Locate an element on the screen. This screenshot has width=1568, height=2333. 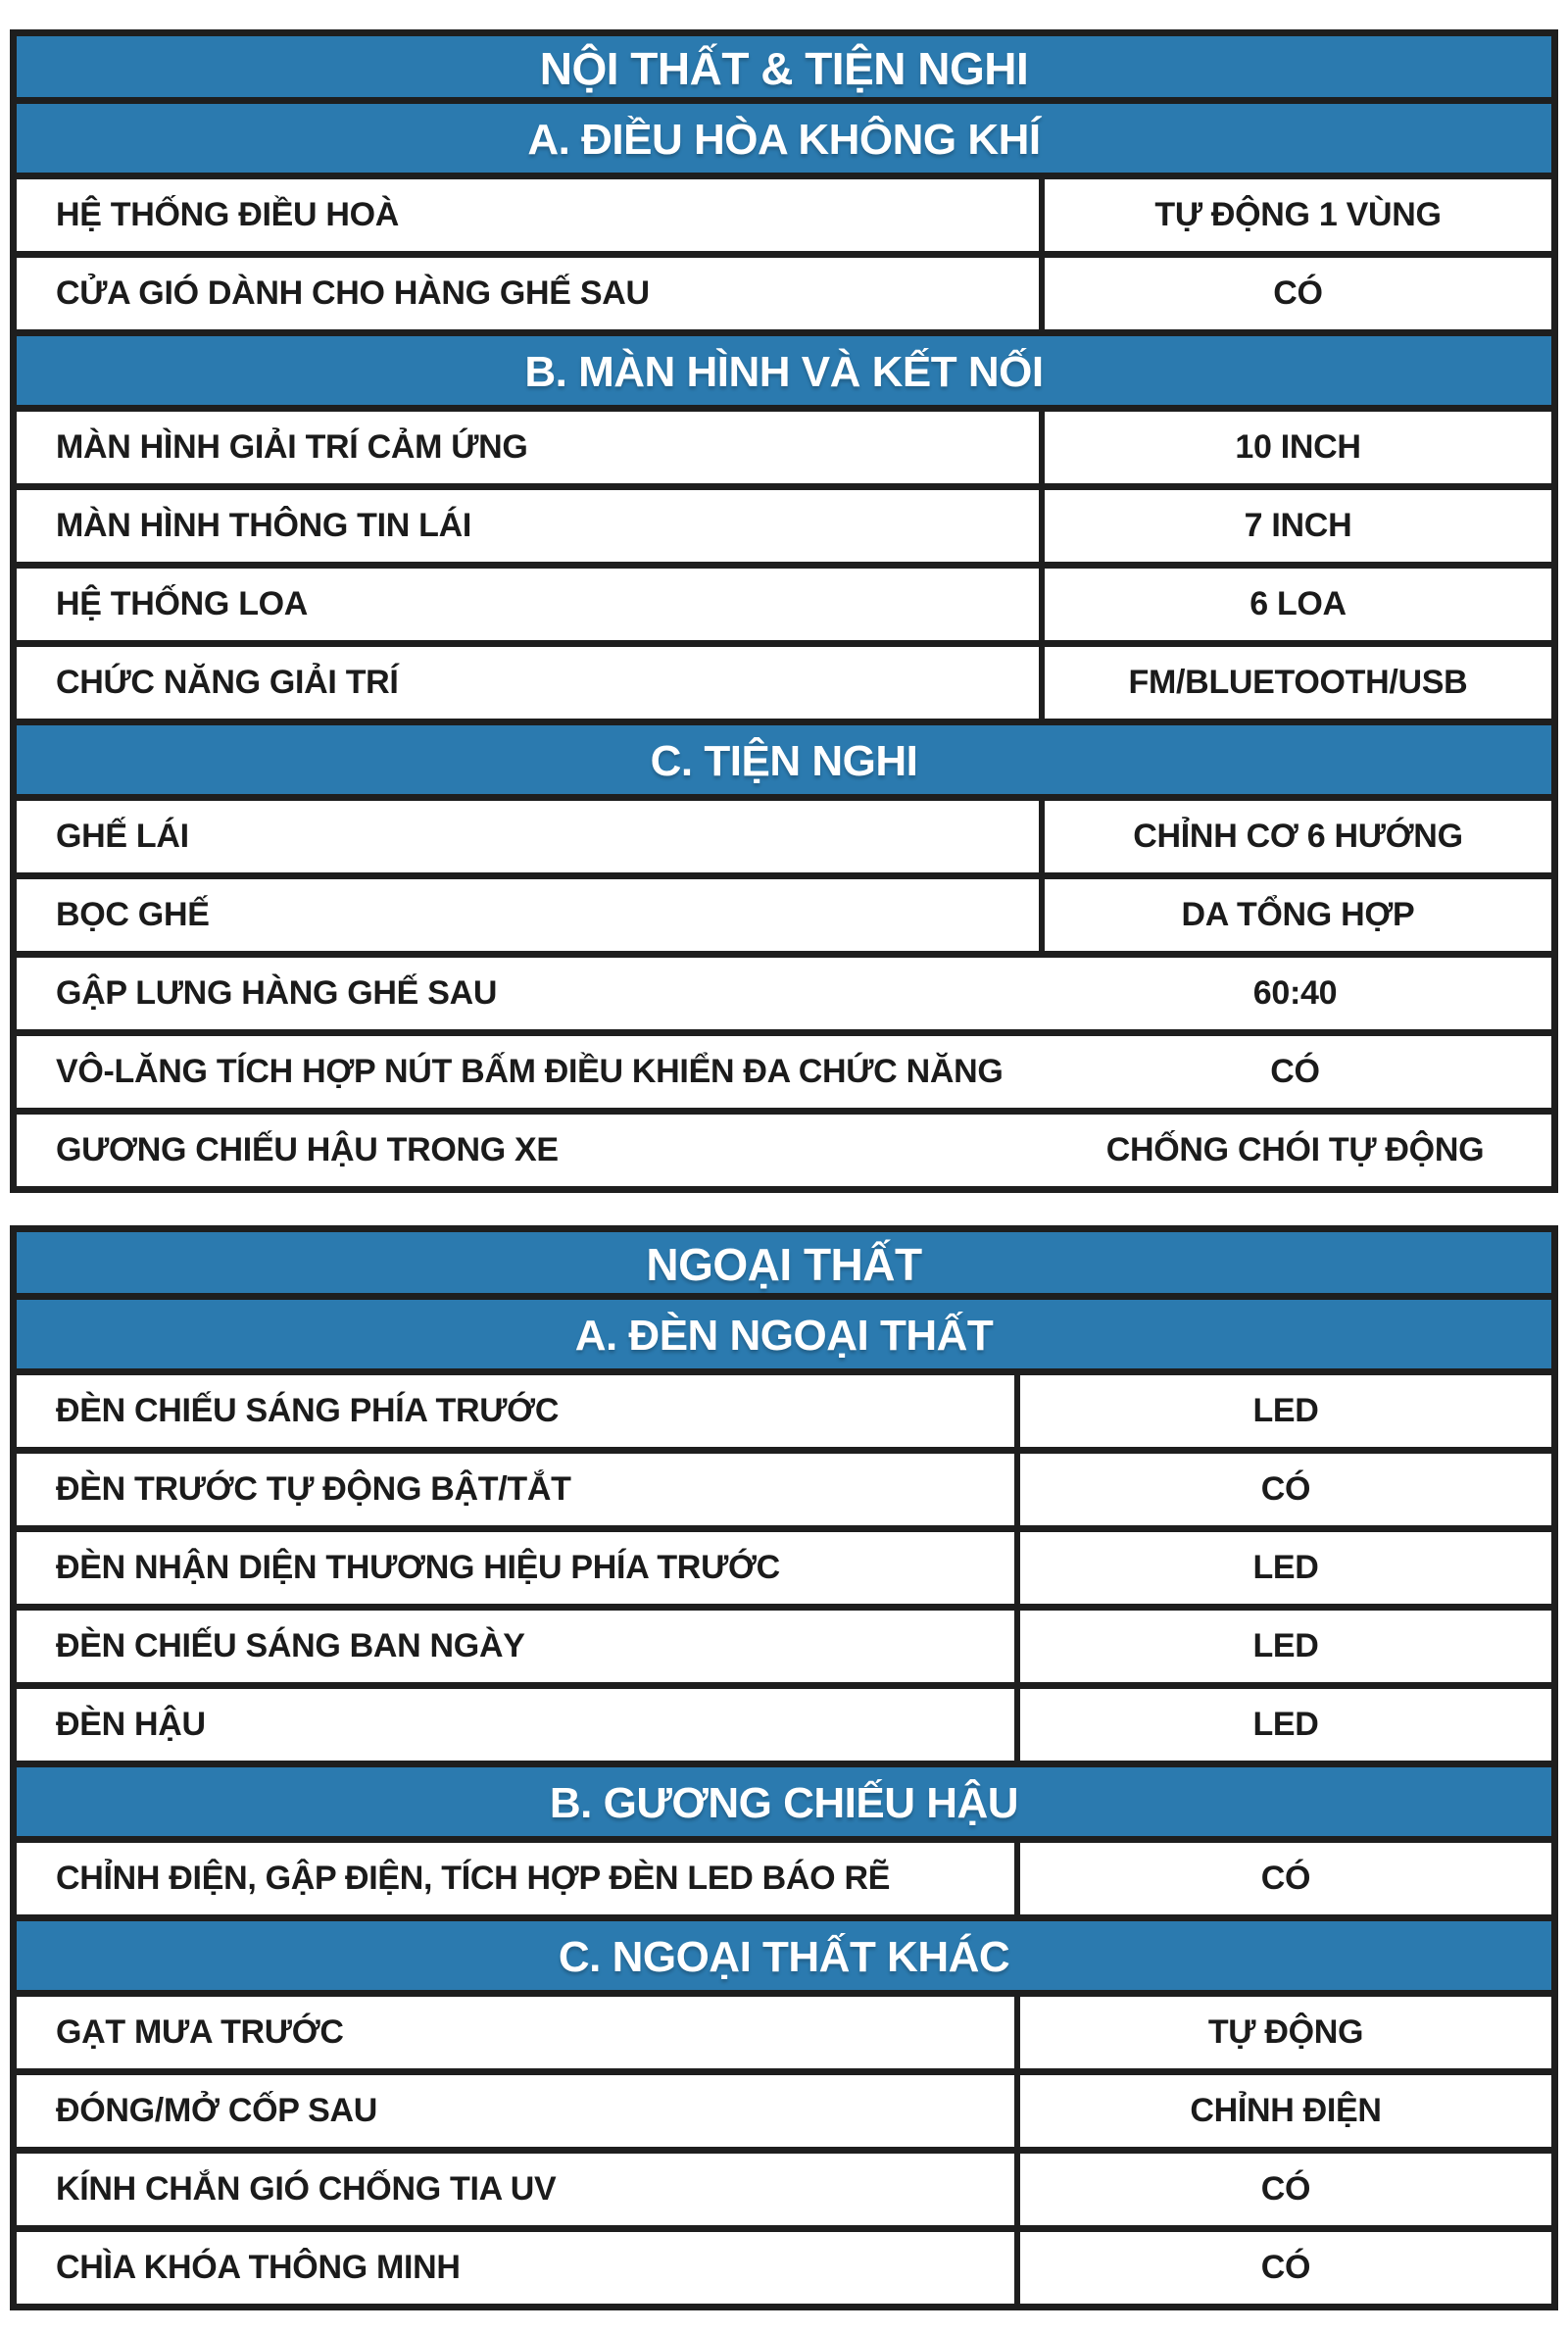
section-heading: C. NGOẠI THẤT KHÁC is located at coordinates (784, 1957).